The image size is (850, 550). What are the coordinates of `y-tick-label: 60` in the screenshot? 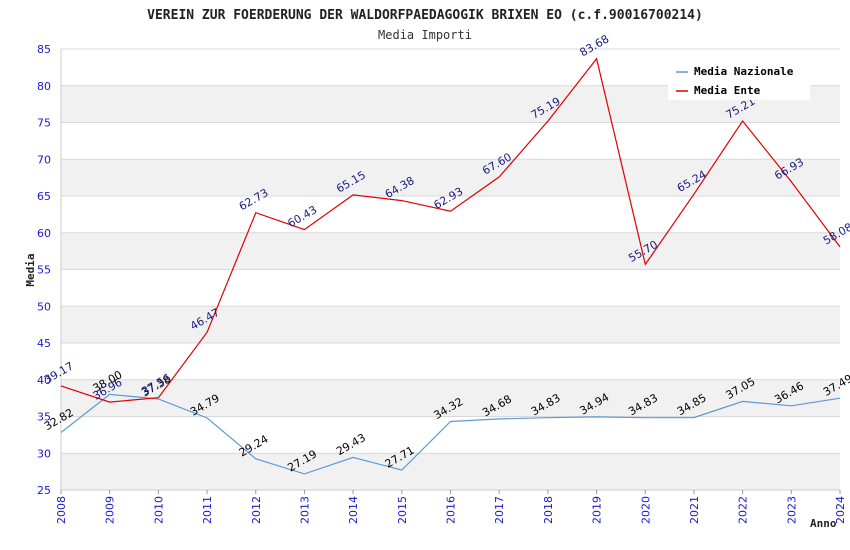 It's located at (44, 233).